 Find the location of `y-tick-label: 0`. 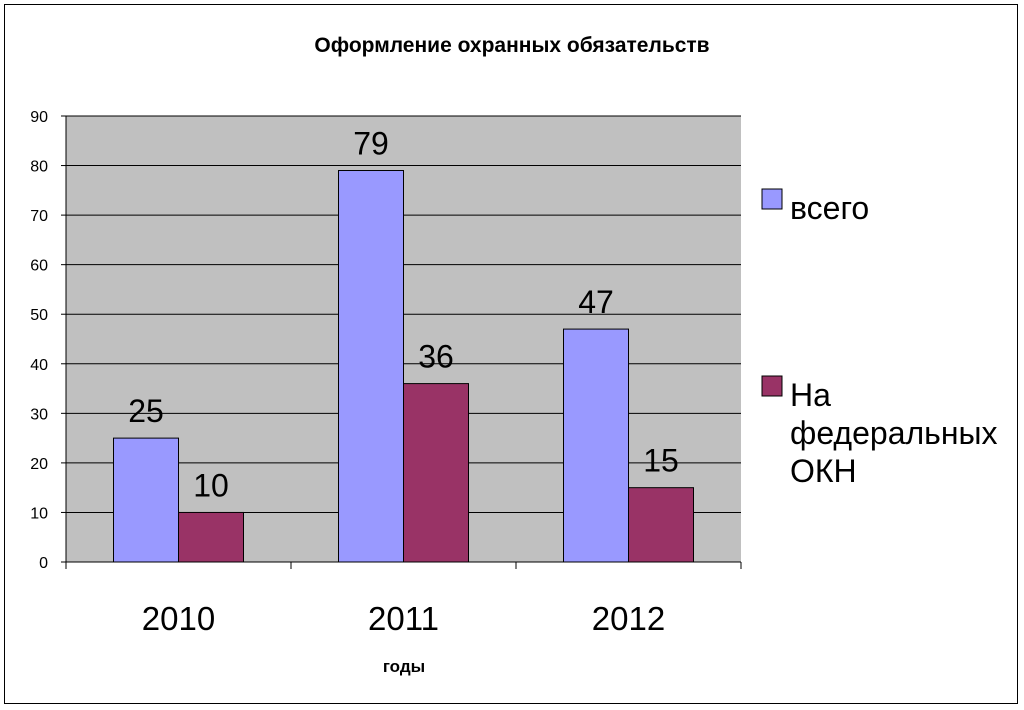

y-tick-label: 0 is located at coordinates (43, 563).